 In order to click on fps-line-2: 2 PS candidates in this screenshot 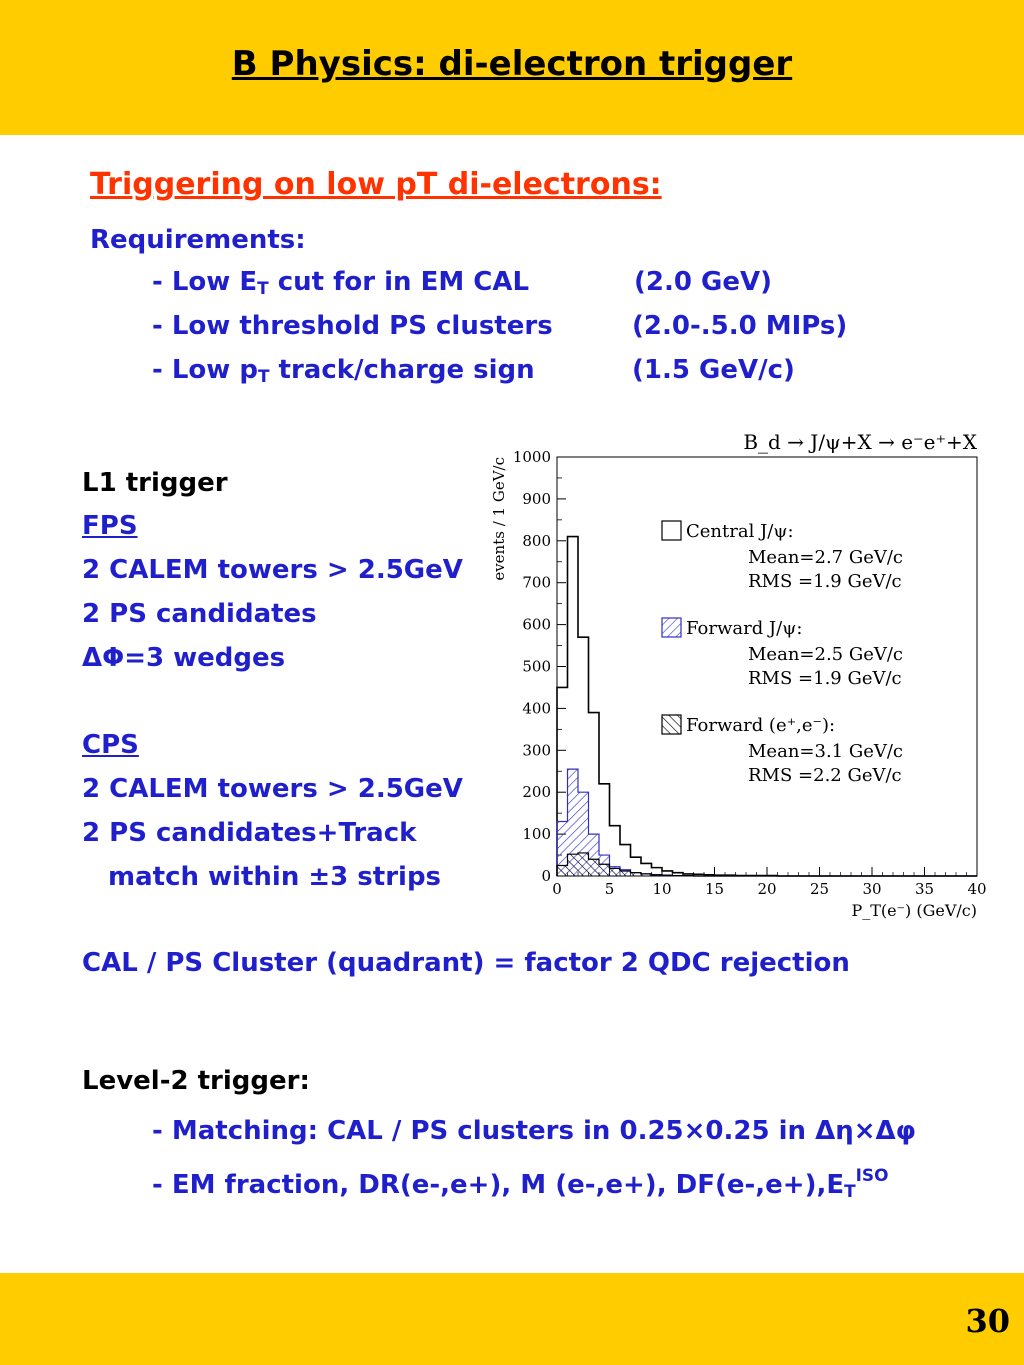, I will do `click(199, 614)`.